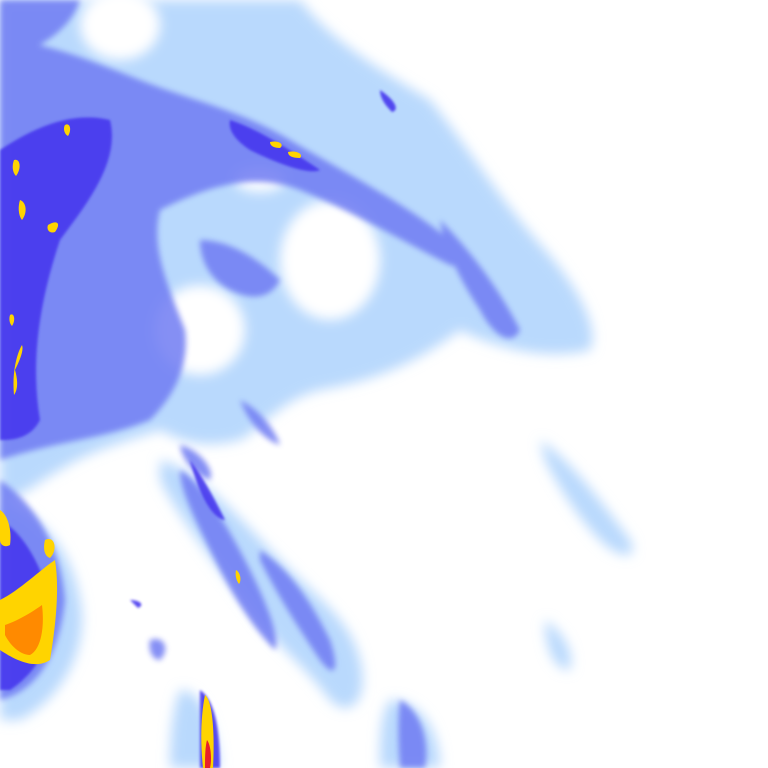  What do you see at coordinates (24, 630) in the screenshot?
I see `extreme-cell` at bounding box center [24, 630].